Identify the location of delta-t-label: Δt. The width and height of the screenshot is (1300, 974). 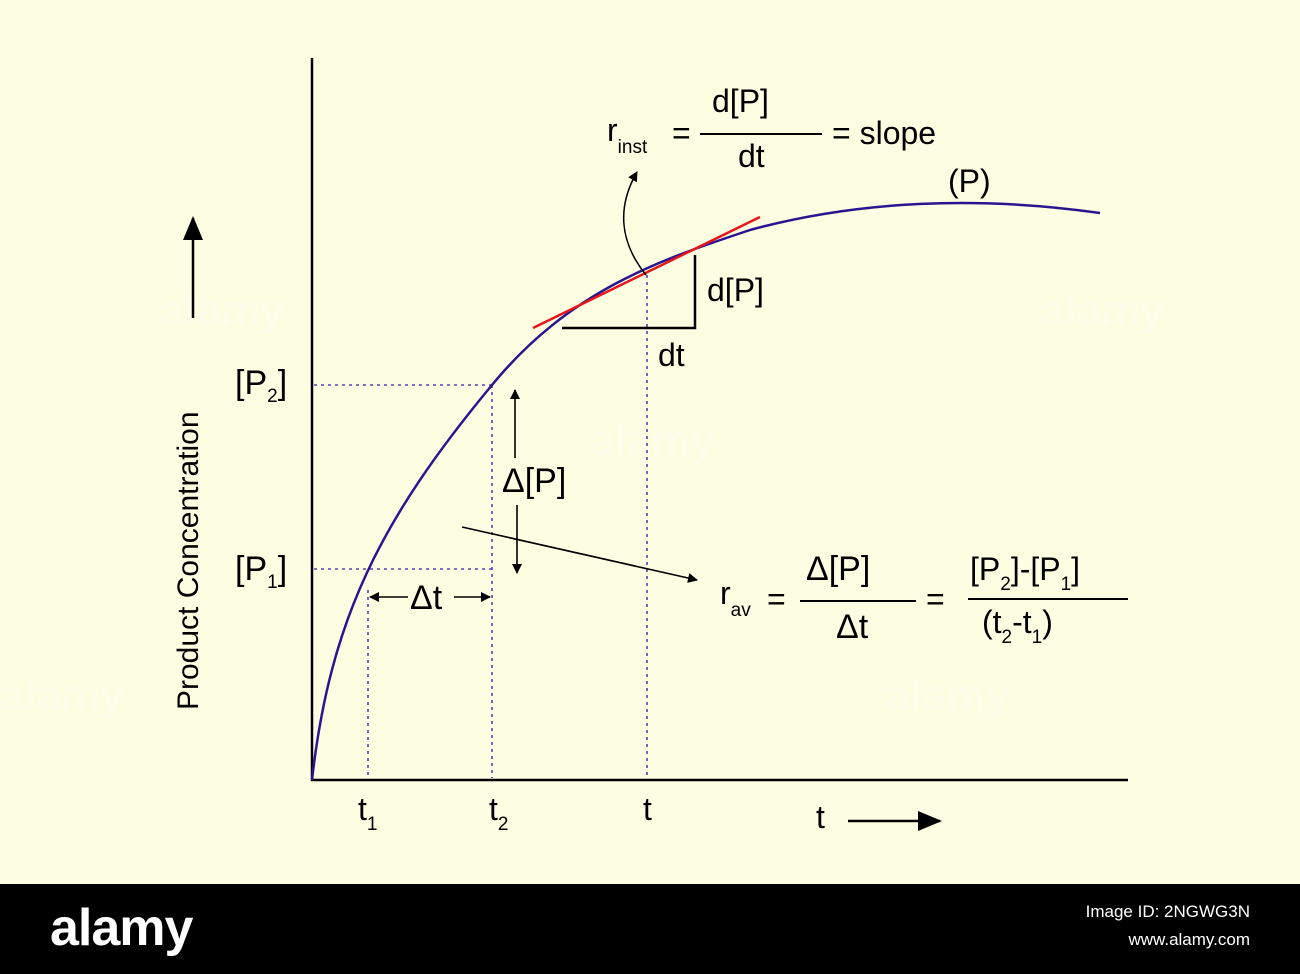
(426, 598).